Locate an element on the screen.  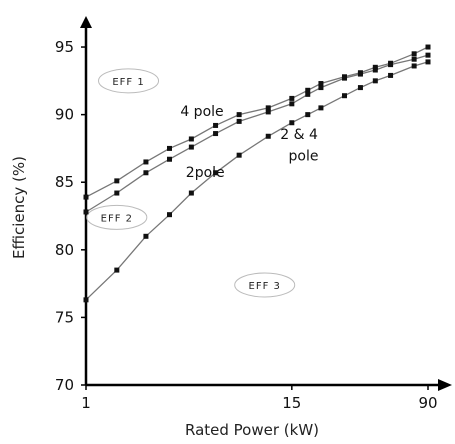
y-axis-title: Efficiency (%) is located at coordinates (19, 207).